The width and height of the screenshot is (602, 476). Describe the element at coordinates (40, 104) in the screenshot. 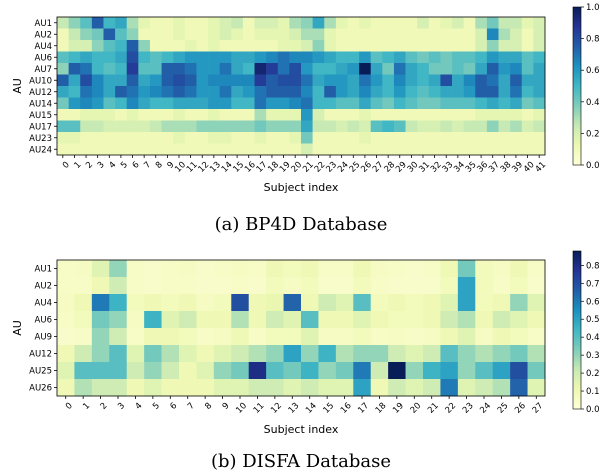

I see `y-tick-label: AU14` at that location.